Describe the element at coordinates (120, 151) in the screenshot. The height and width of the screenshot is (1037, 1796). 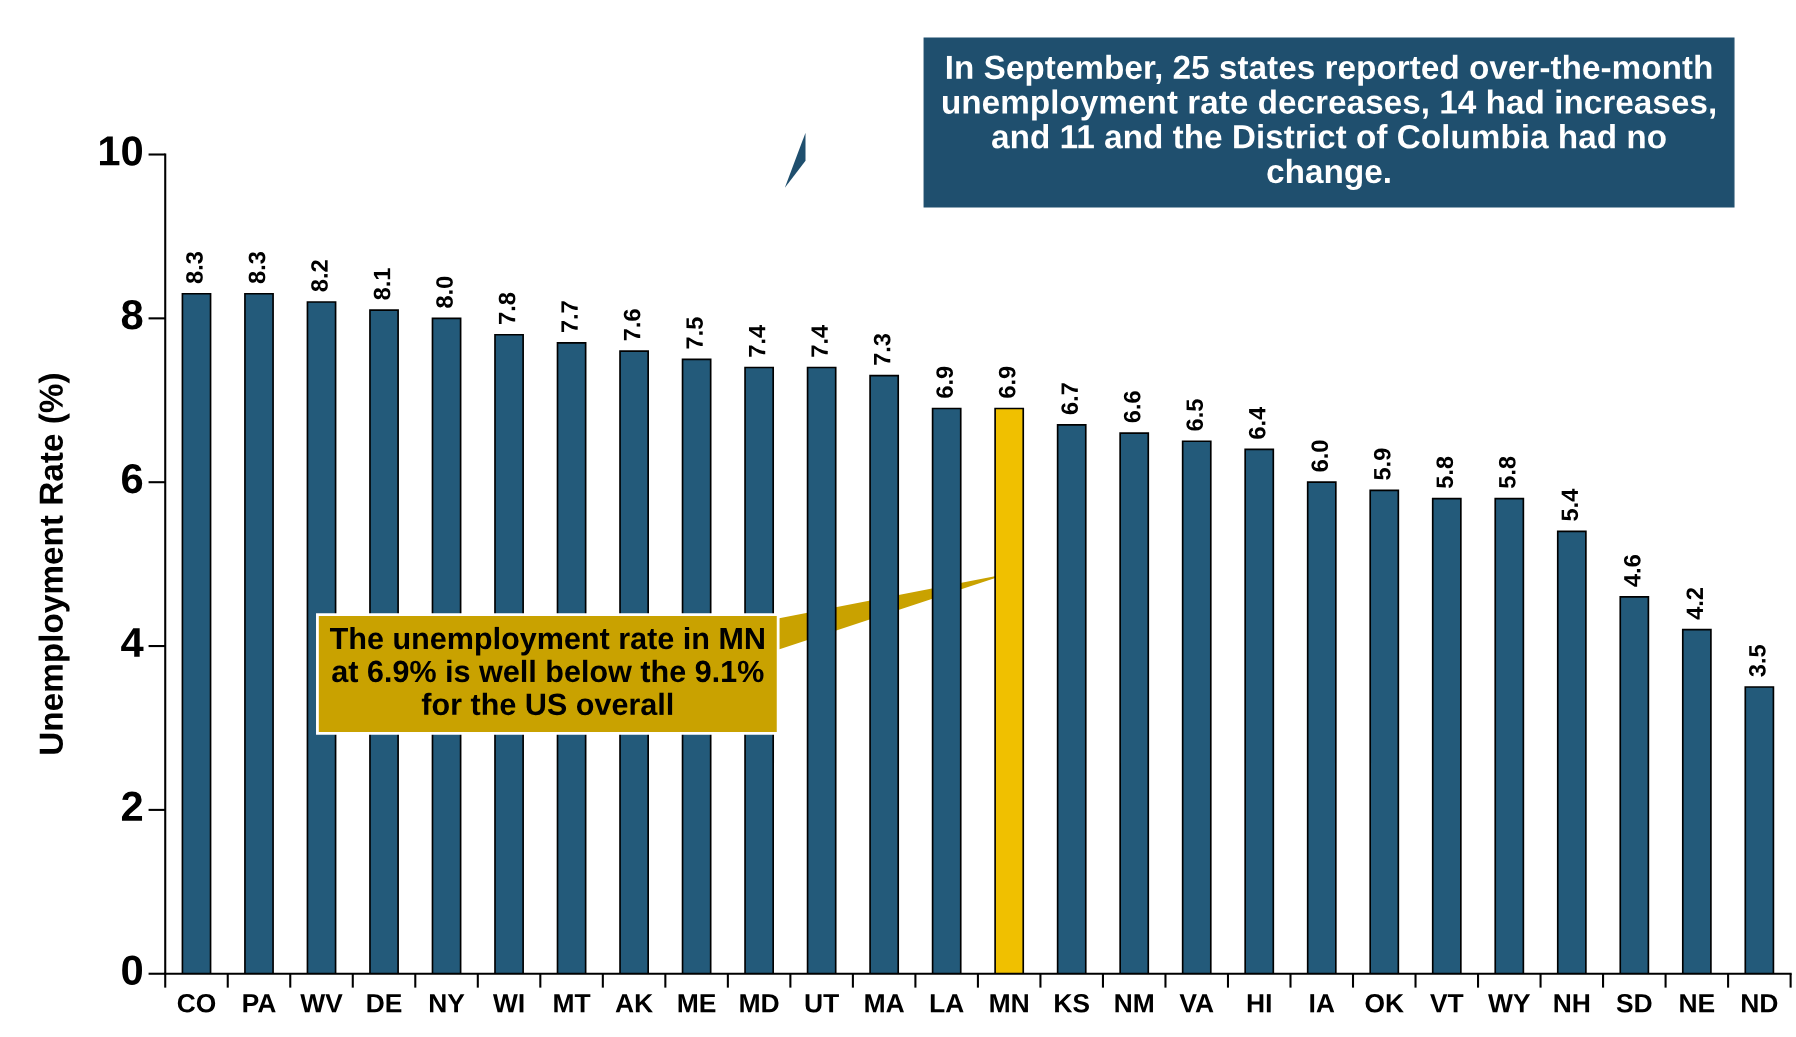
I see `y-tick-label: 10` at that location.